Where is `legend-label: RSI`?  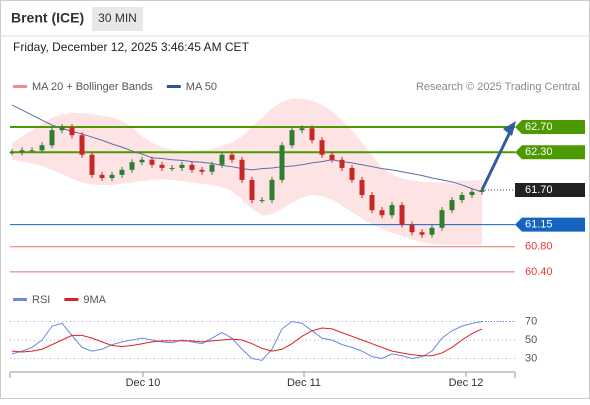
legend-label: RSI is located at coordinates (41, 300).